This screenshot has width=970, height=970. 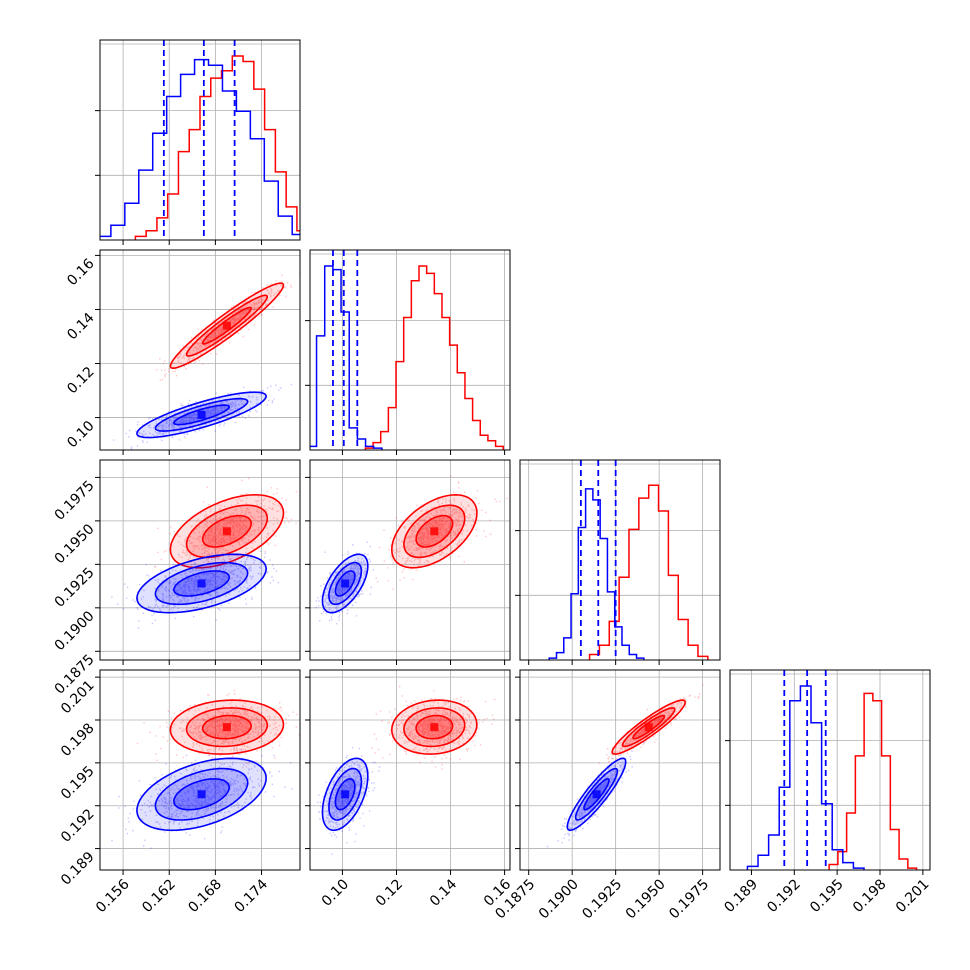 What do you see at coordinates (252, 896) in the screenshot?
I see `x-tick-label: 0.174` at bounding box center [252, 896].